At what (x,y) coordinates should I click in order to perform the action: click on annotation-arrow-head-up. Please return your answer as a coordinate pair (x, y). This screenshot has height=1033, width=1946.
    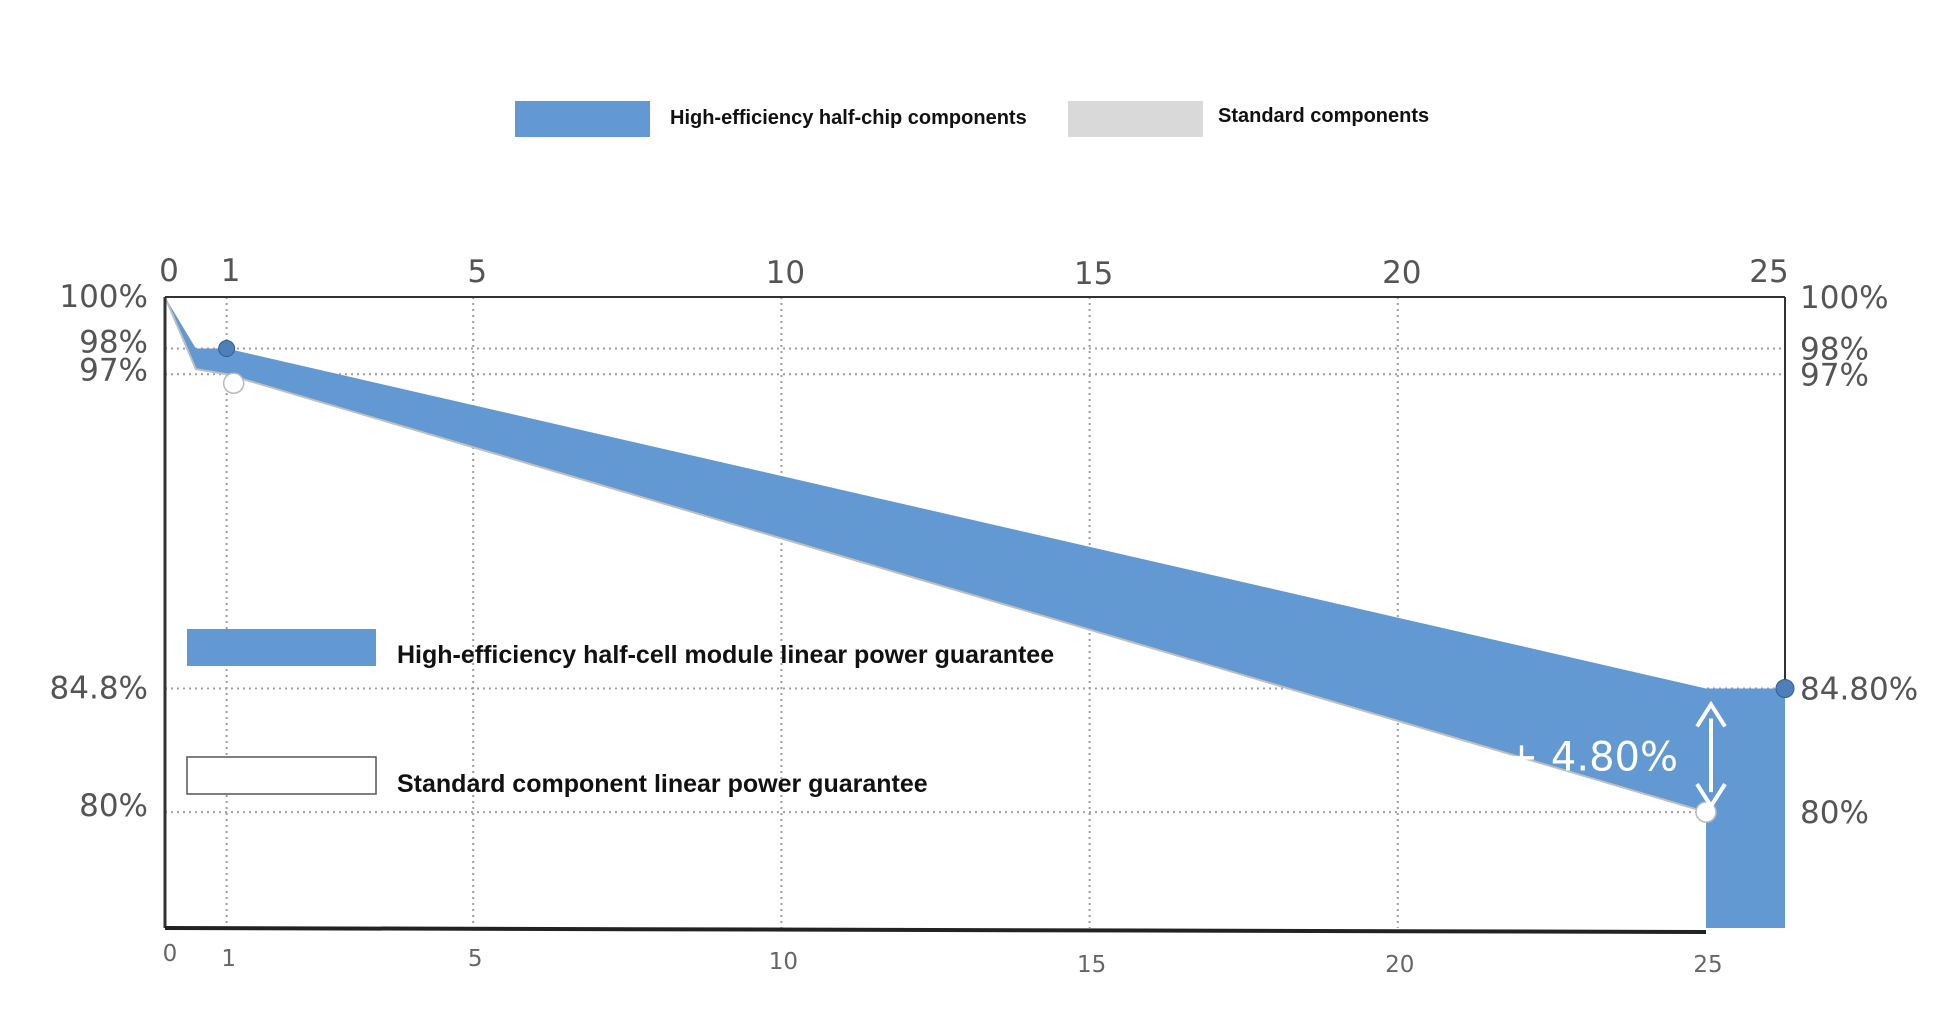
    Looking at the image, I should click on (1711, 714).